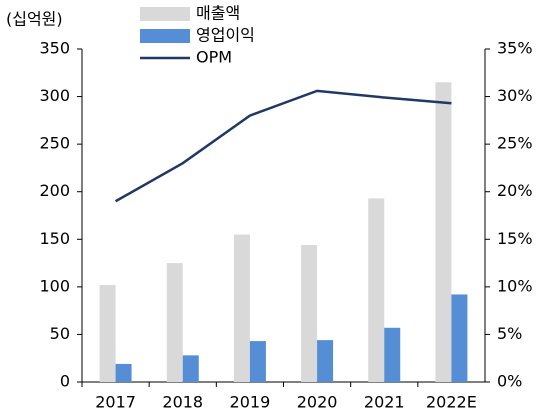  What do you see at coordinates (515, 48) in the screenshot?
I see `y2-tick-label: 35%` at bounding box center [515, 48].